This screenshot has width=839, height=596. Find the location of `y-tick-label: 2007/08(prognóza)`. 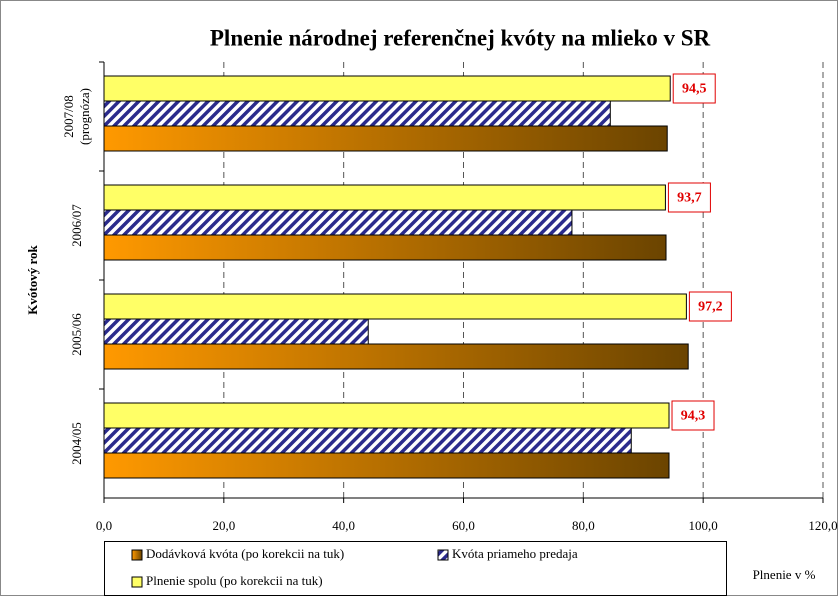

y-tick-label: 2007/08(prognóza) is located at coordinates (76, 116).